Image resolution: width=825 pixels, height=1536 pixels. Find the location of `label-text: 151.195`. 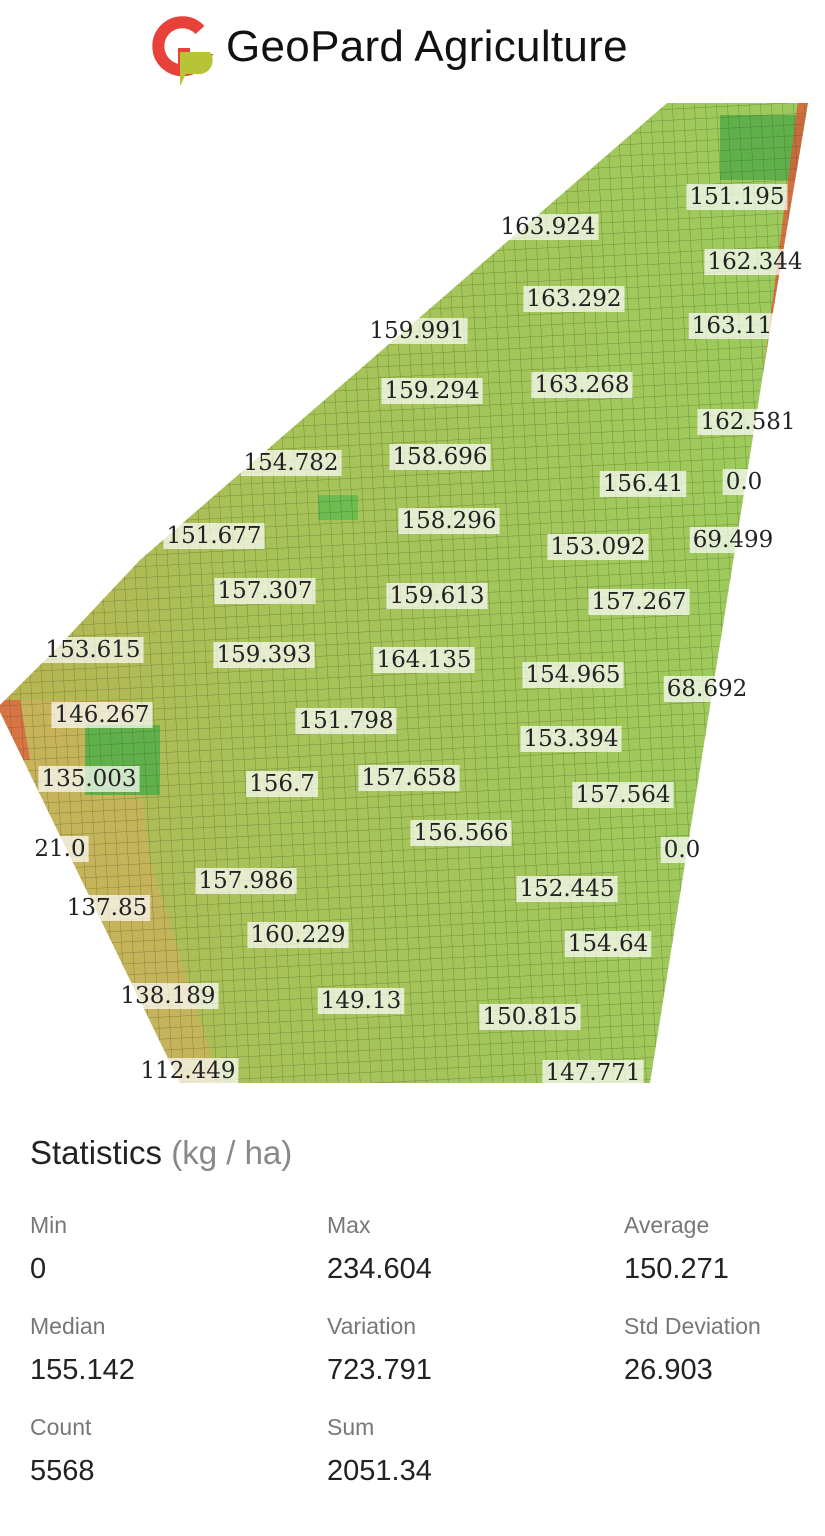

label-text: 151.195 is located at coordinates (736, 197).